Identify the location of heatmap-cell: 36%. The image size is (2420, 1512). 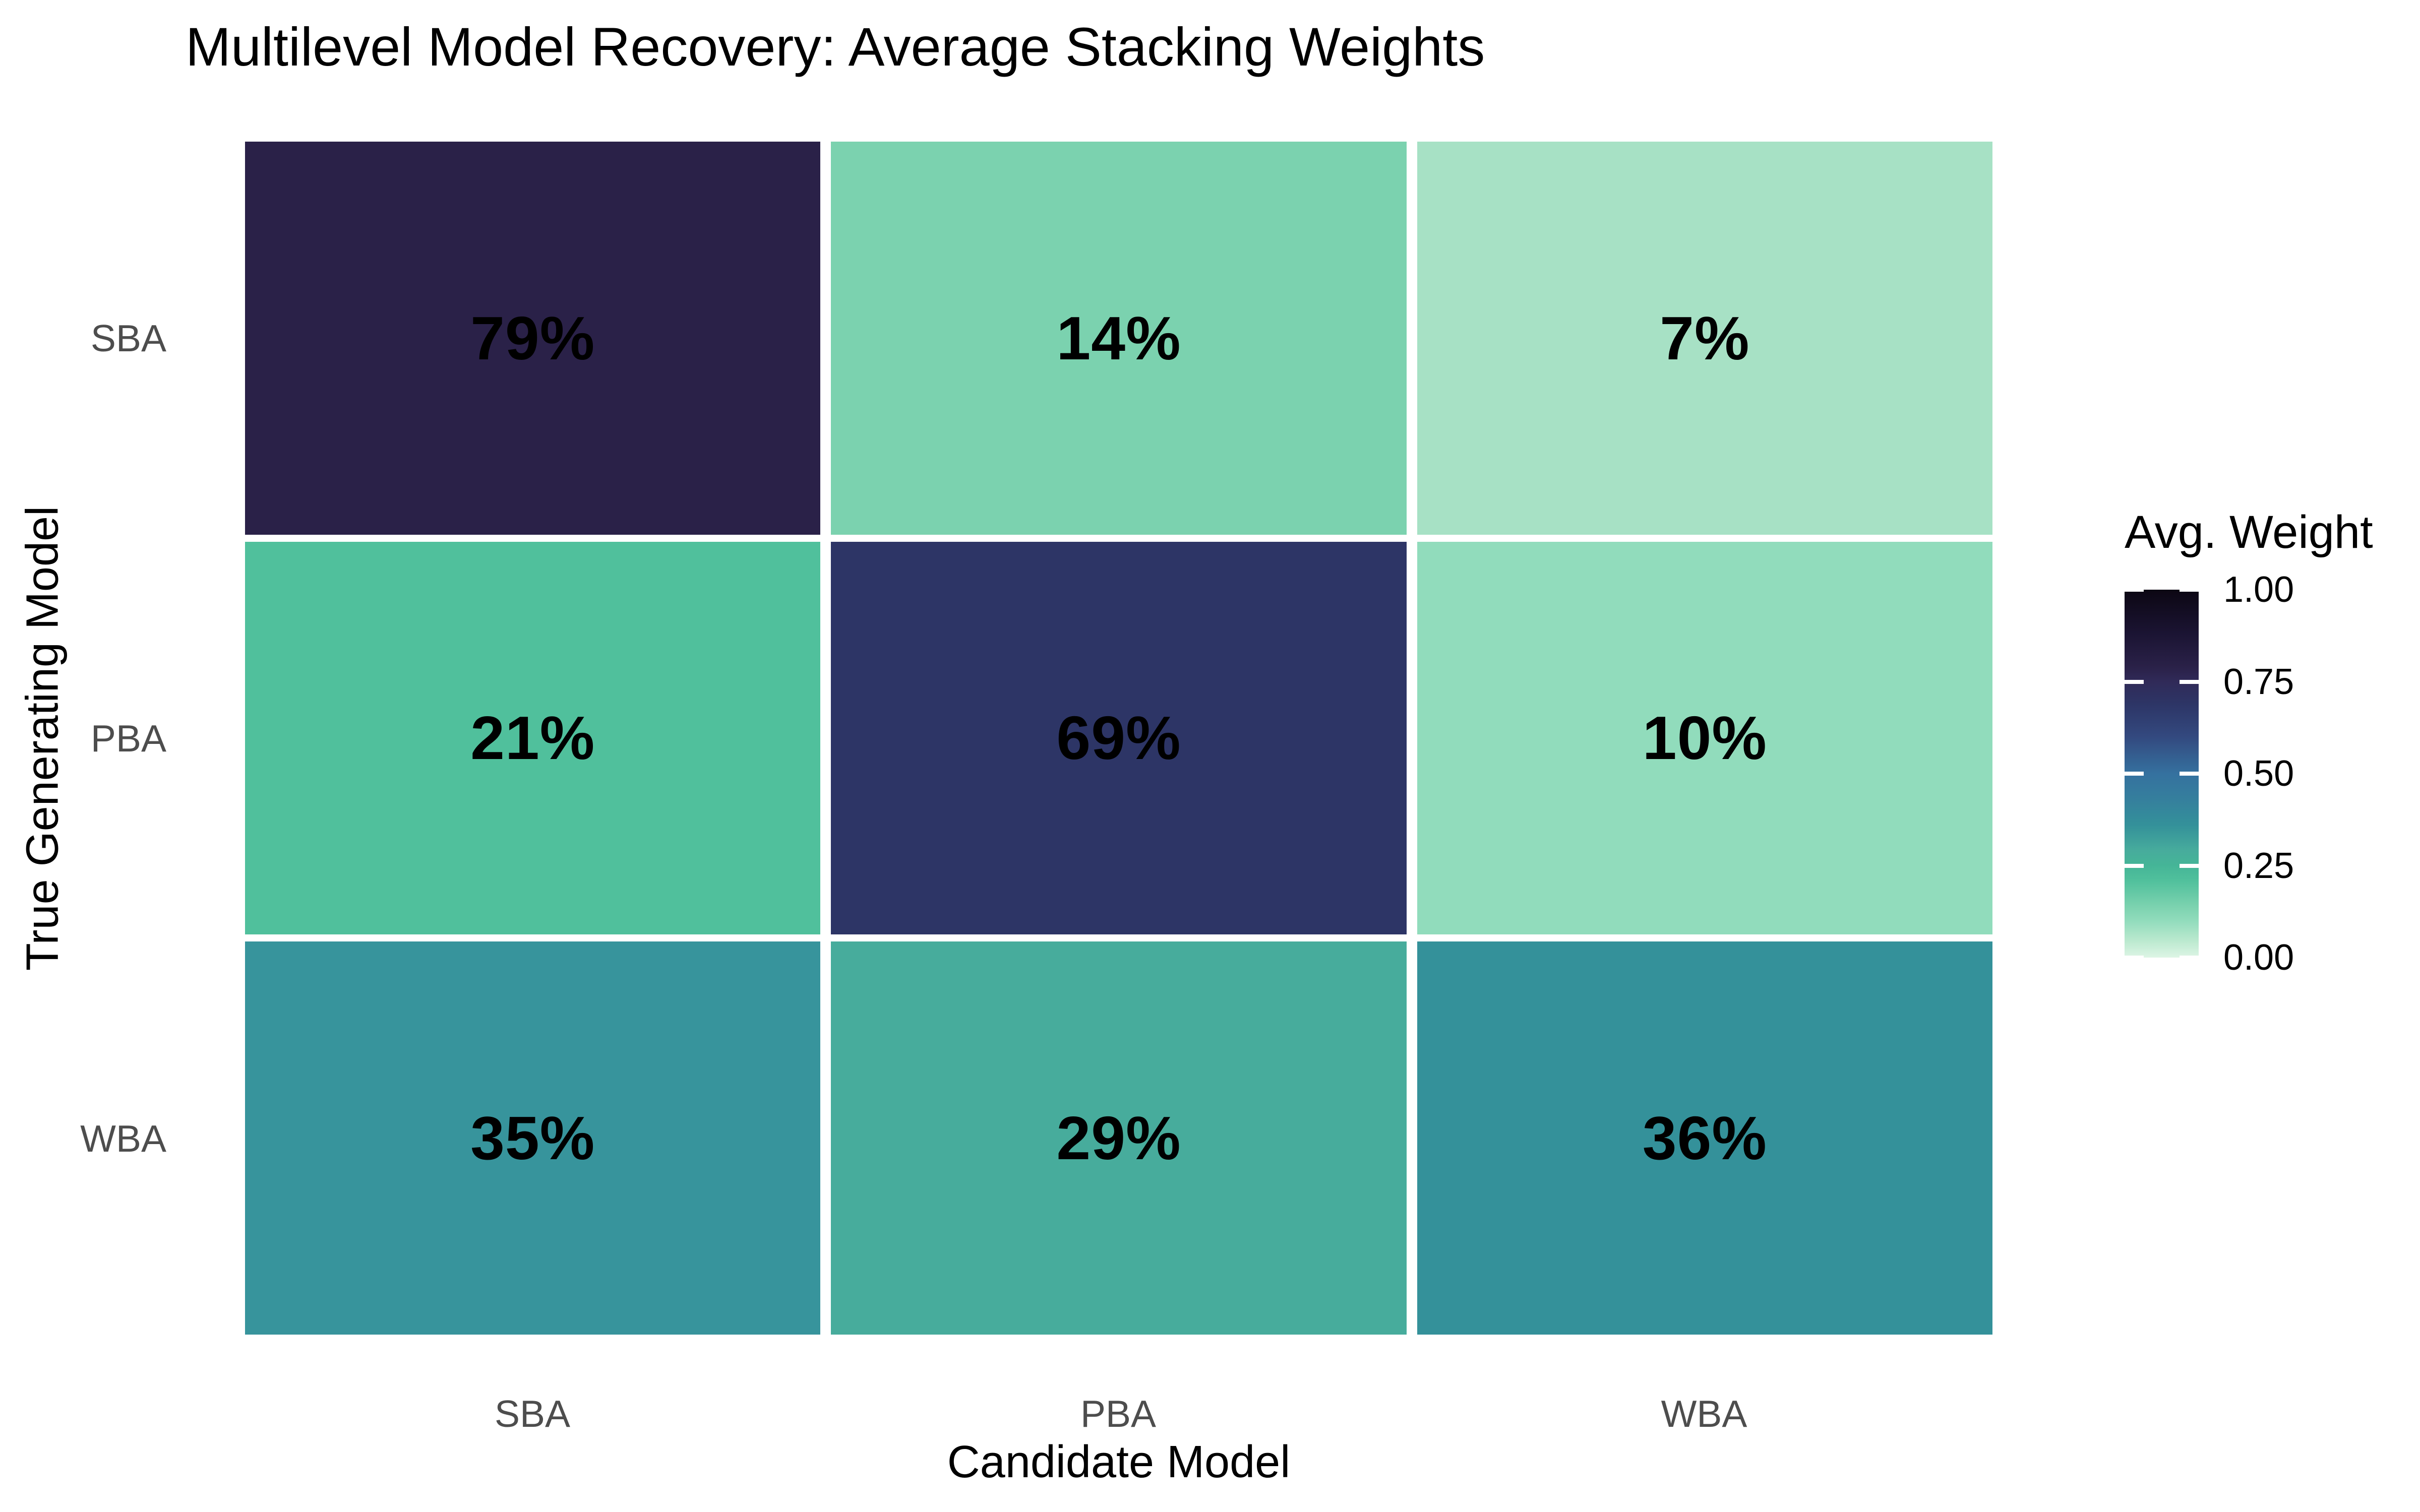
(1704, 1138).